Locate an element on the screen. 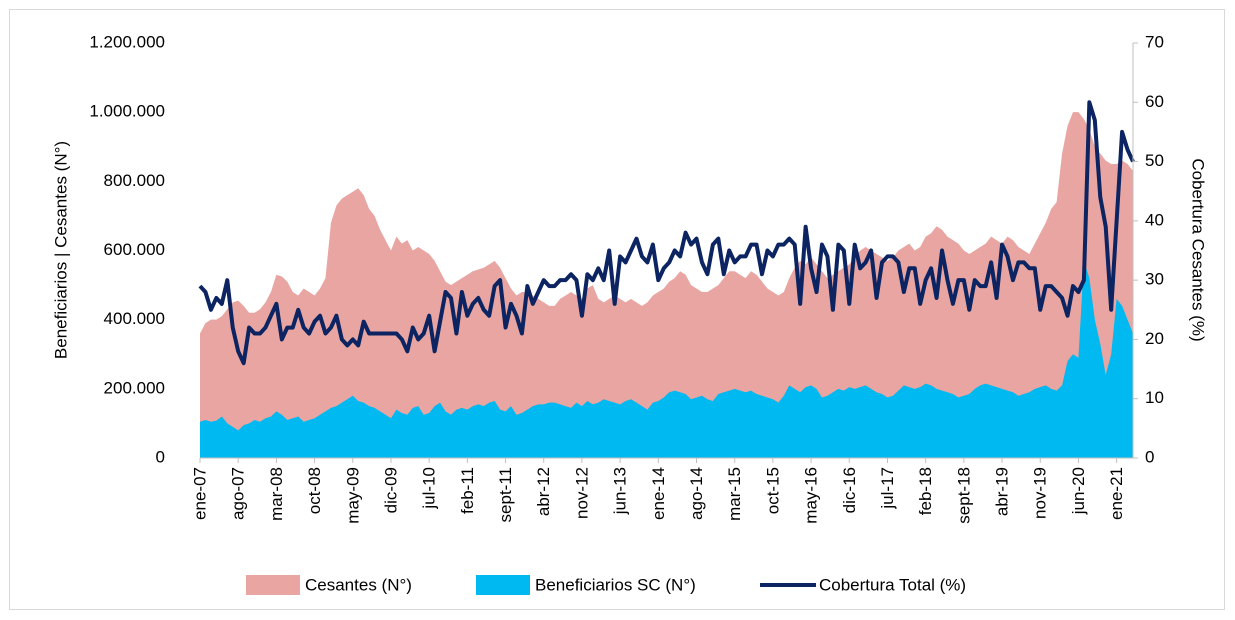  y-tick-label: 1.200.000 is located at coordinates (127, 41).